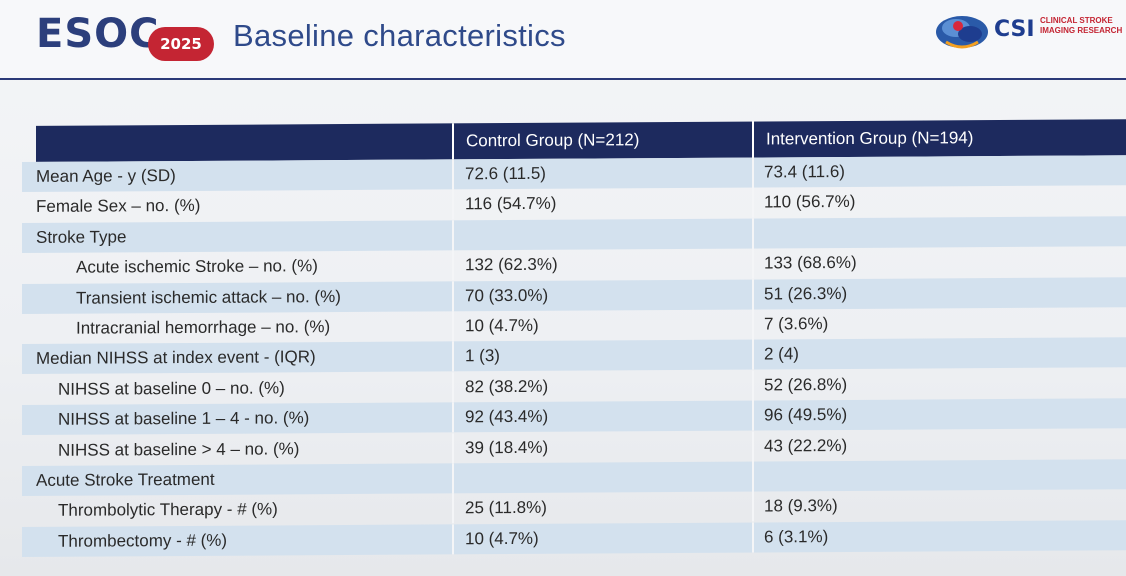 The height and width of the screenshot is (576, 1126). What do you see at coordinates (399, 35) in the screenshot?
I see `page-title: Baseline characteristics` at bounding box center [399, 35].